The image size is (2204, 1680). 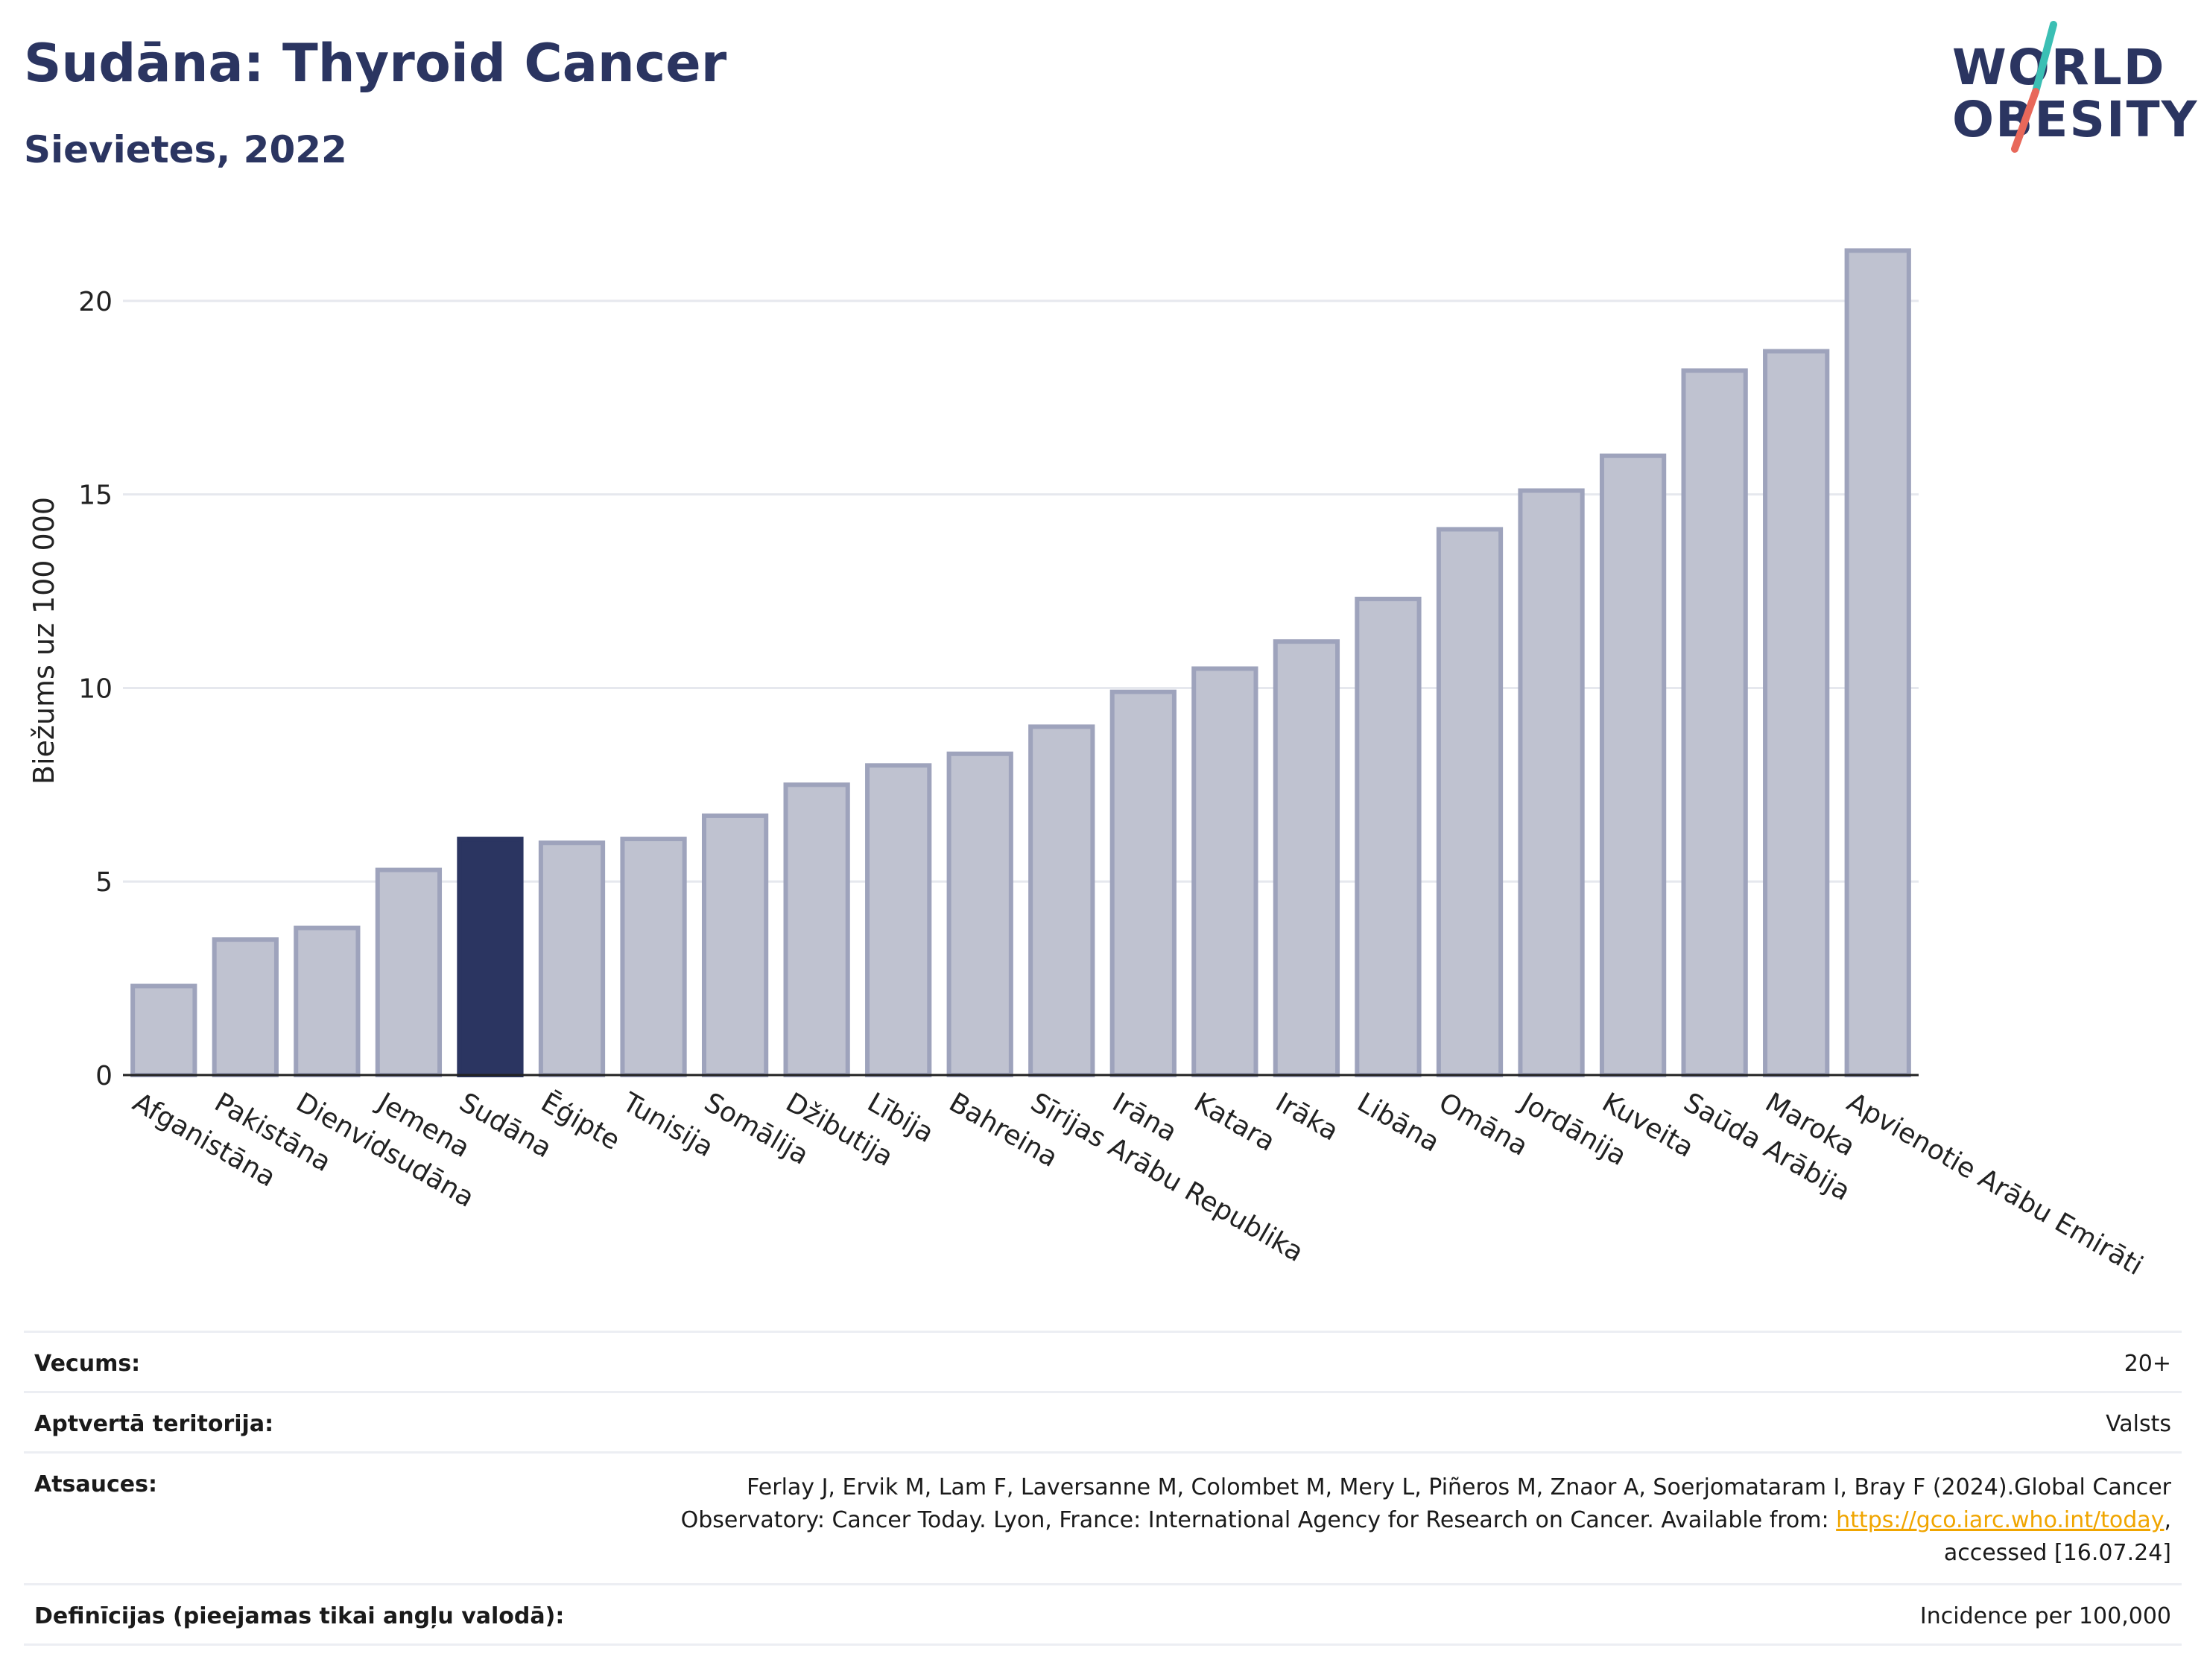 I want to click on x-tick-label: Katara, so click(x=1234, y=1122).